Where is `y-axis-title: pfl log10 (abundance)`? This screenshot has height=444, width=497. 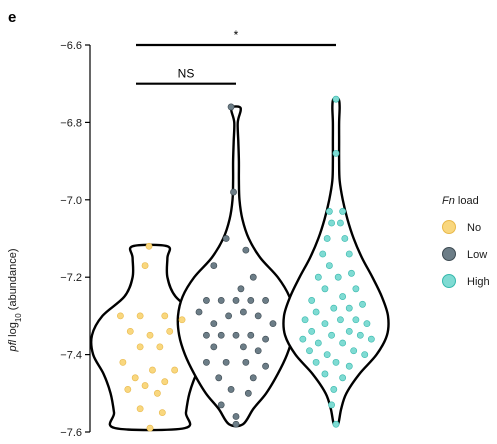
y-axis-title: pfl log10 (abundance) is located at coordinates (15, 300).